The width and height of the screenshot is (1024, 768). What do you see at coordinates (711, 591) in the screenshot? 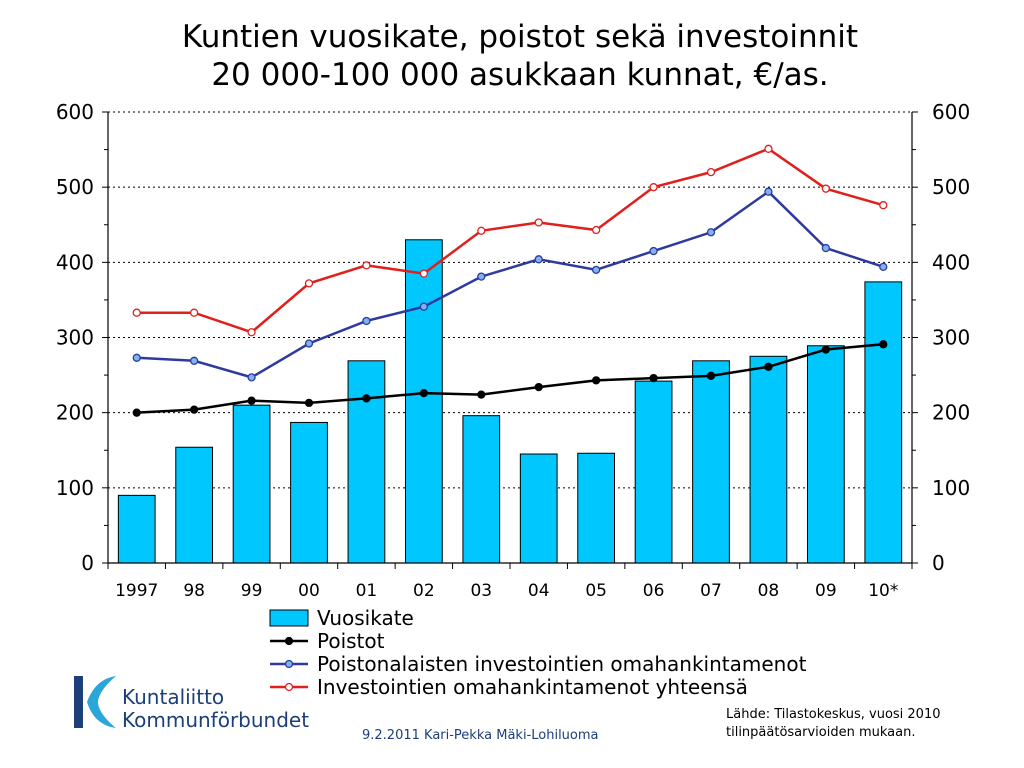
I see `x-tick-label: 07` at bounding box center [711, 591].